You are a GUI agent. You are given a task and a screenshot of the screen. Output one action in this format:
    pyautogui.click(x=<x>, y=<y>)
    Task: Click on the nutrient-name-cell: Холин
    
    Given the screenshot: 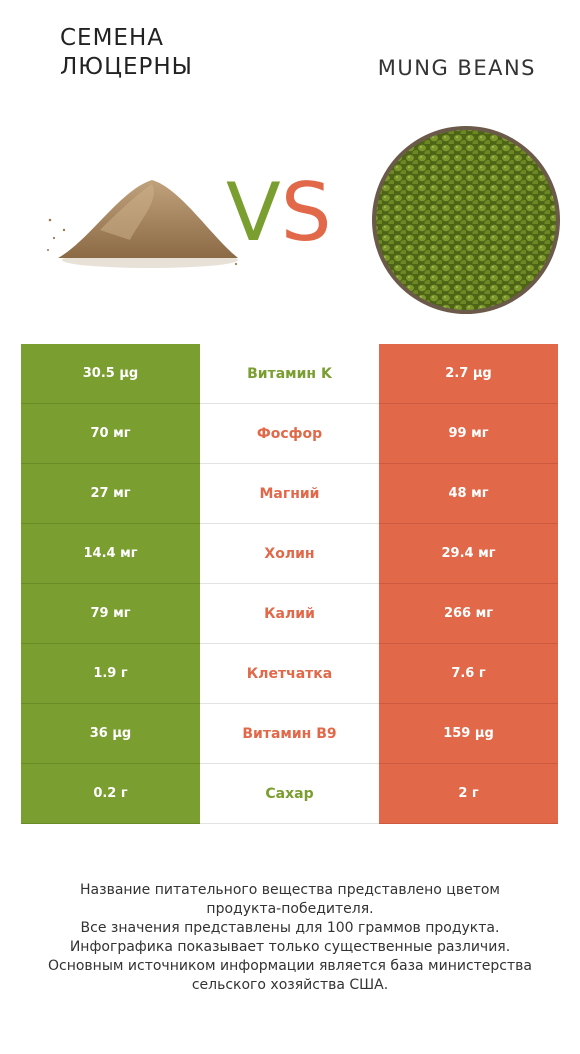 What is the action you would take?
    pyautogui.click(x=289, y=554)
    